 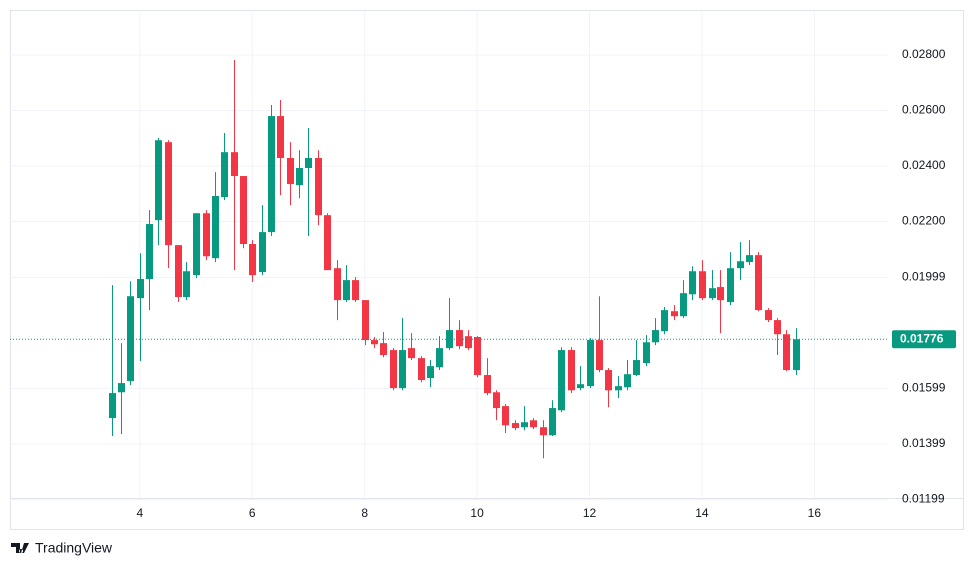 What do you see at coordinates (140, 513) in the screenshot?
I see `x-tick-label: 4` at bounding box center [140, 513].